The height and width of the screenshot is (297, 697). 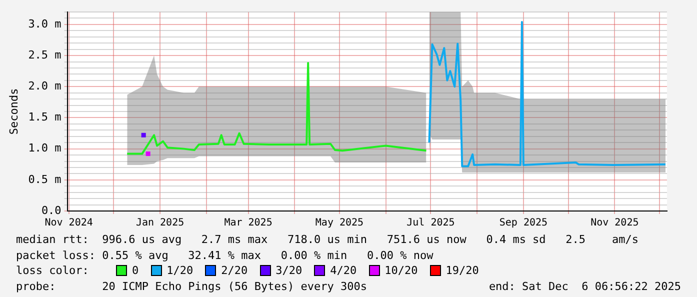 What do you see at coordinates (234, 270) in the screenshot?
I see `legend-label: 2/20` at bounding box center [234, 270].